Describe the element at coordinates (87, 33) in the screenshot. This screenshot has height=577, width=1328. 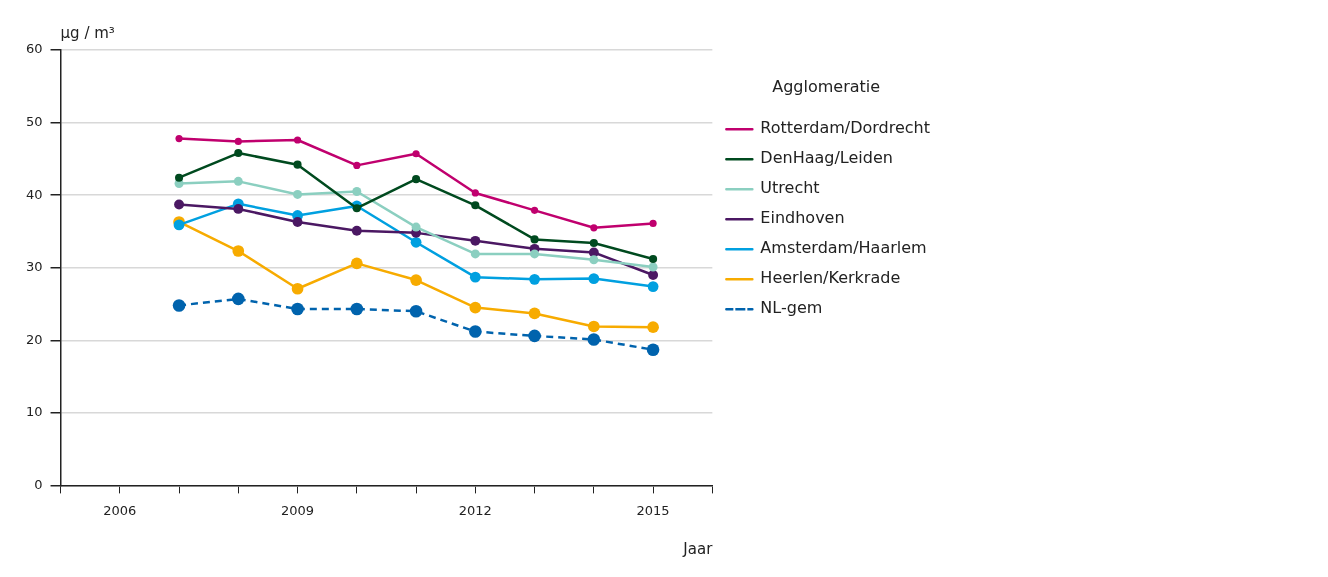
I see `y-axis-title: µg / m³` at that location.